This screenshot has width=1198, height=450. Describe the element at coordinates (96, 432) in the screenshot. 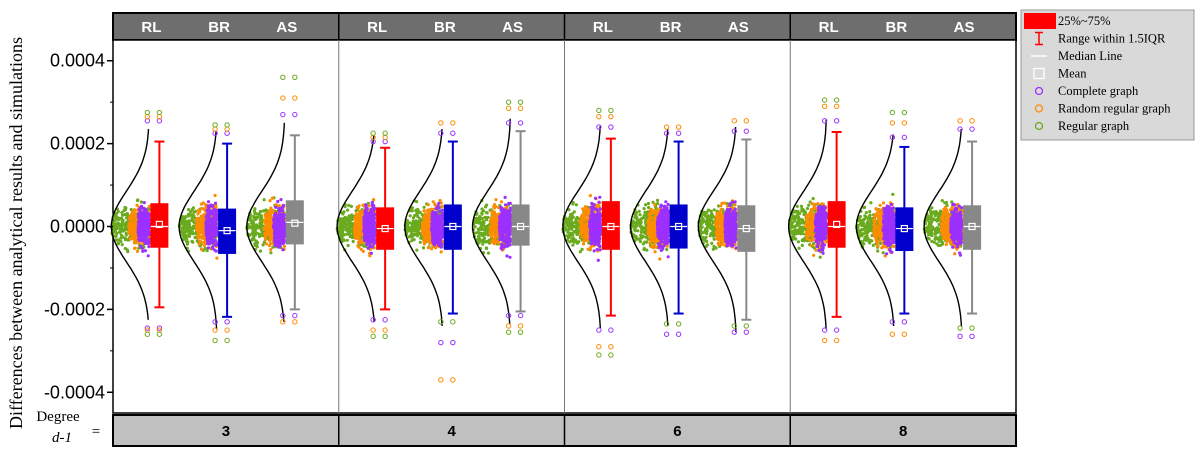

I see `x-axis-title-eq: =` at that location.